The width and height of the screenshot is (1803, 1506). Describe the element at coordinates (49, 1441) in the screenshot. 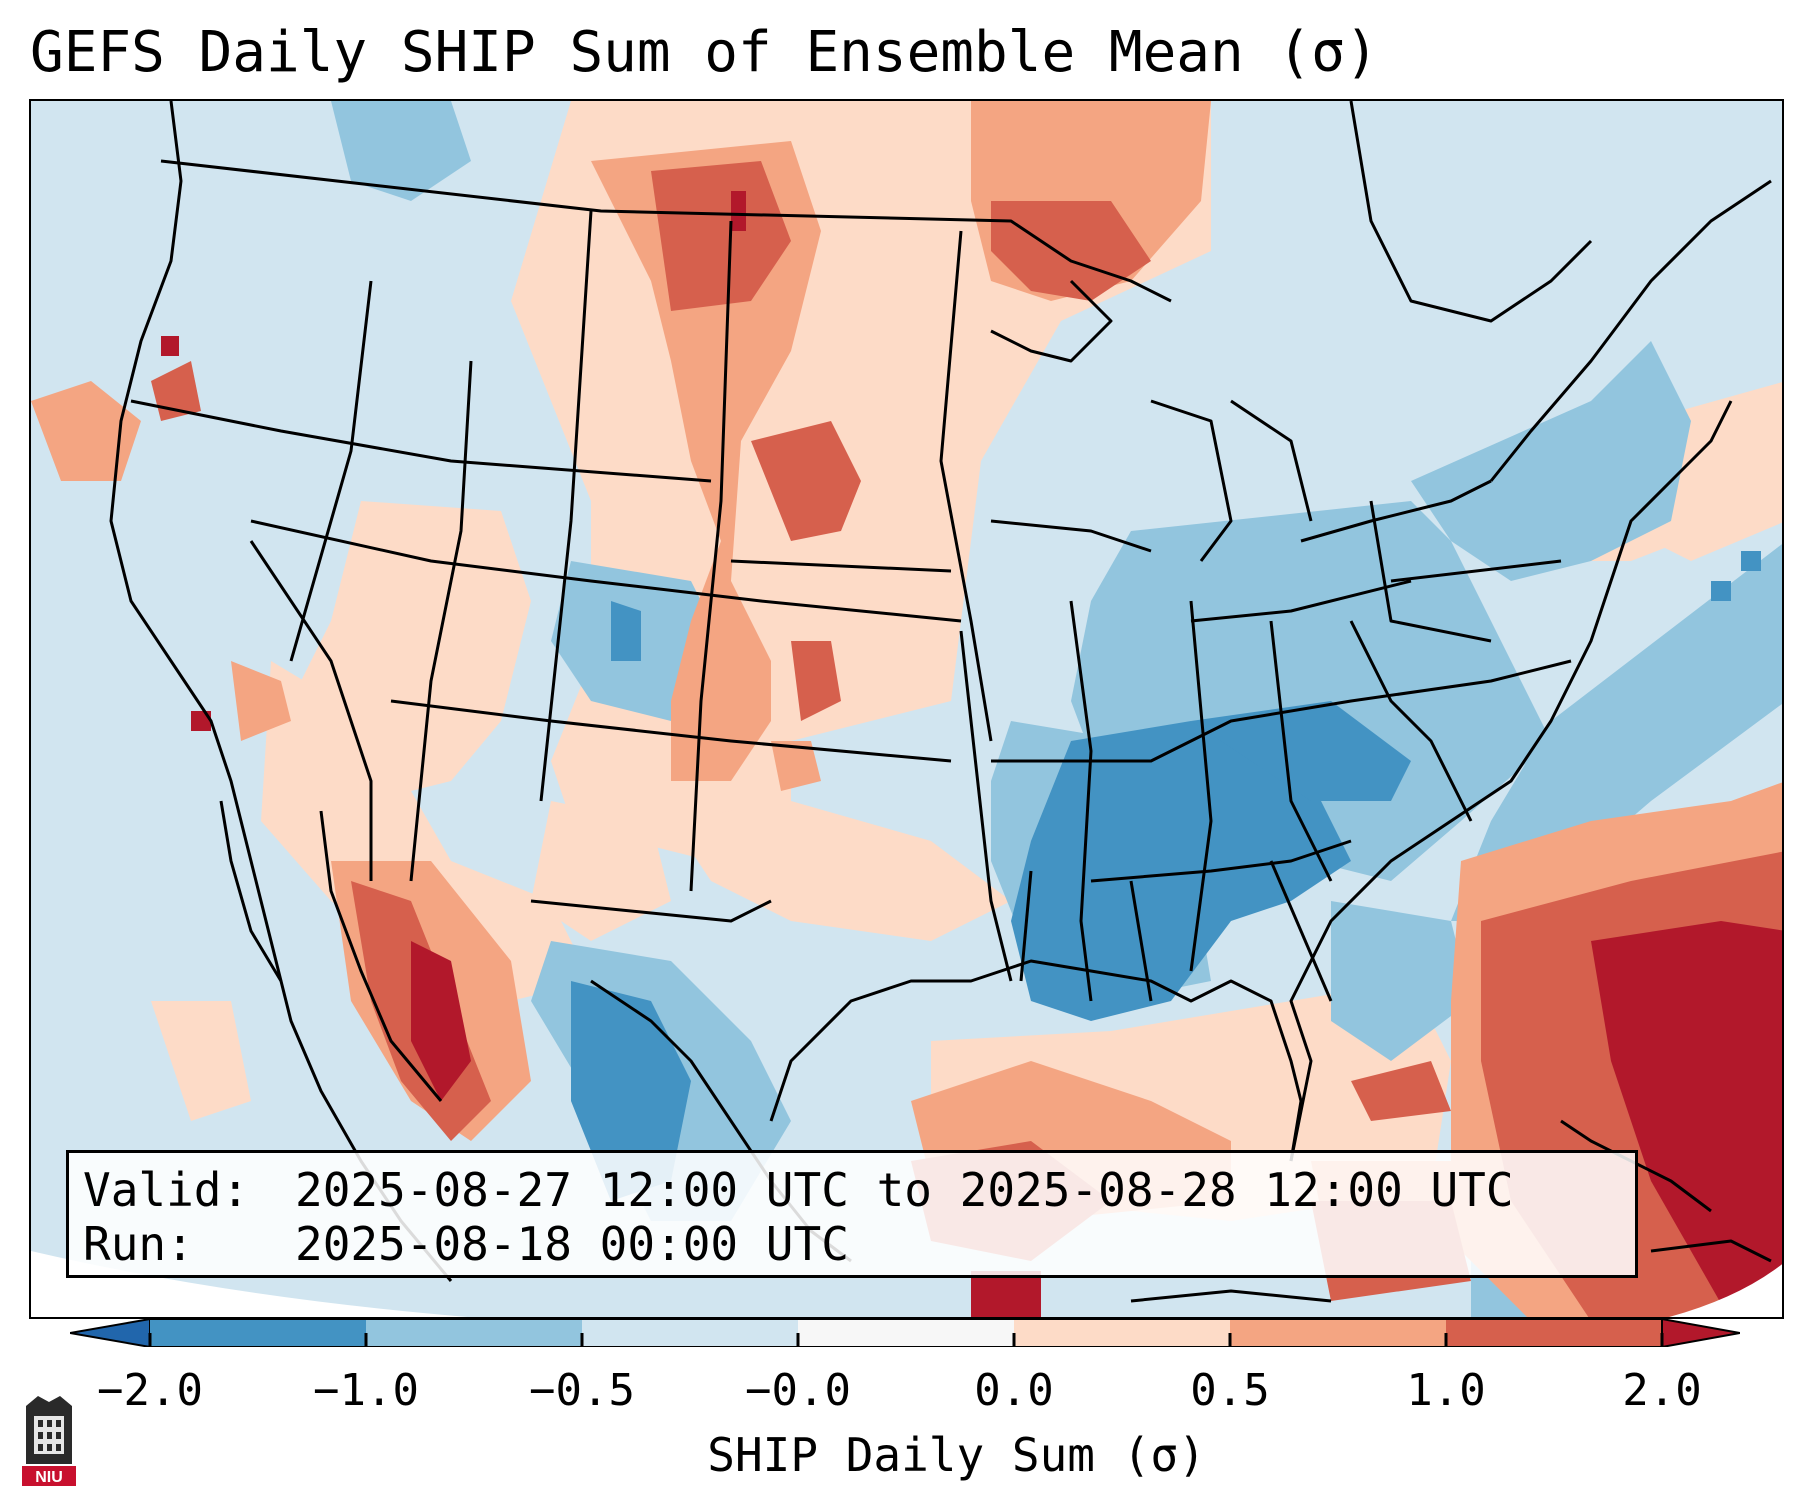

I see `niu-logo: NIU` at that location.